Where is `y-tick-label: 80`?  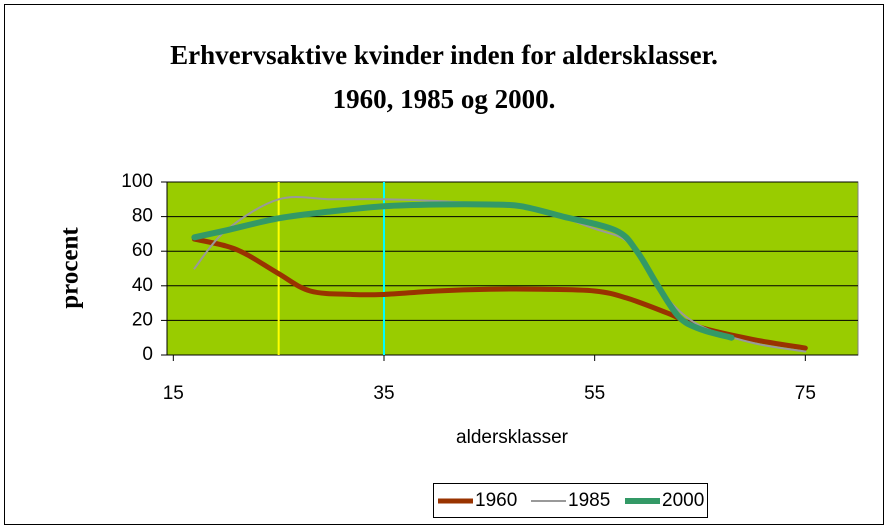 y-tick-label: 80 is located at coordinates (142, 216).